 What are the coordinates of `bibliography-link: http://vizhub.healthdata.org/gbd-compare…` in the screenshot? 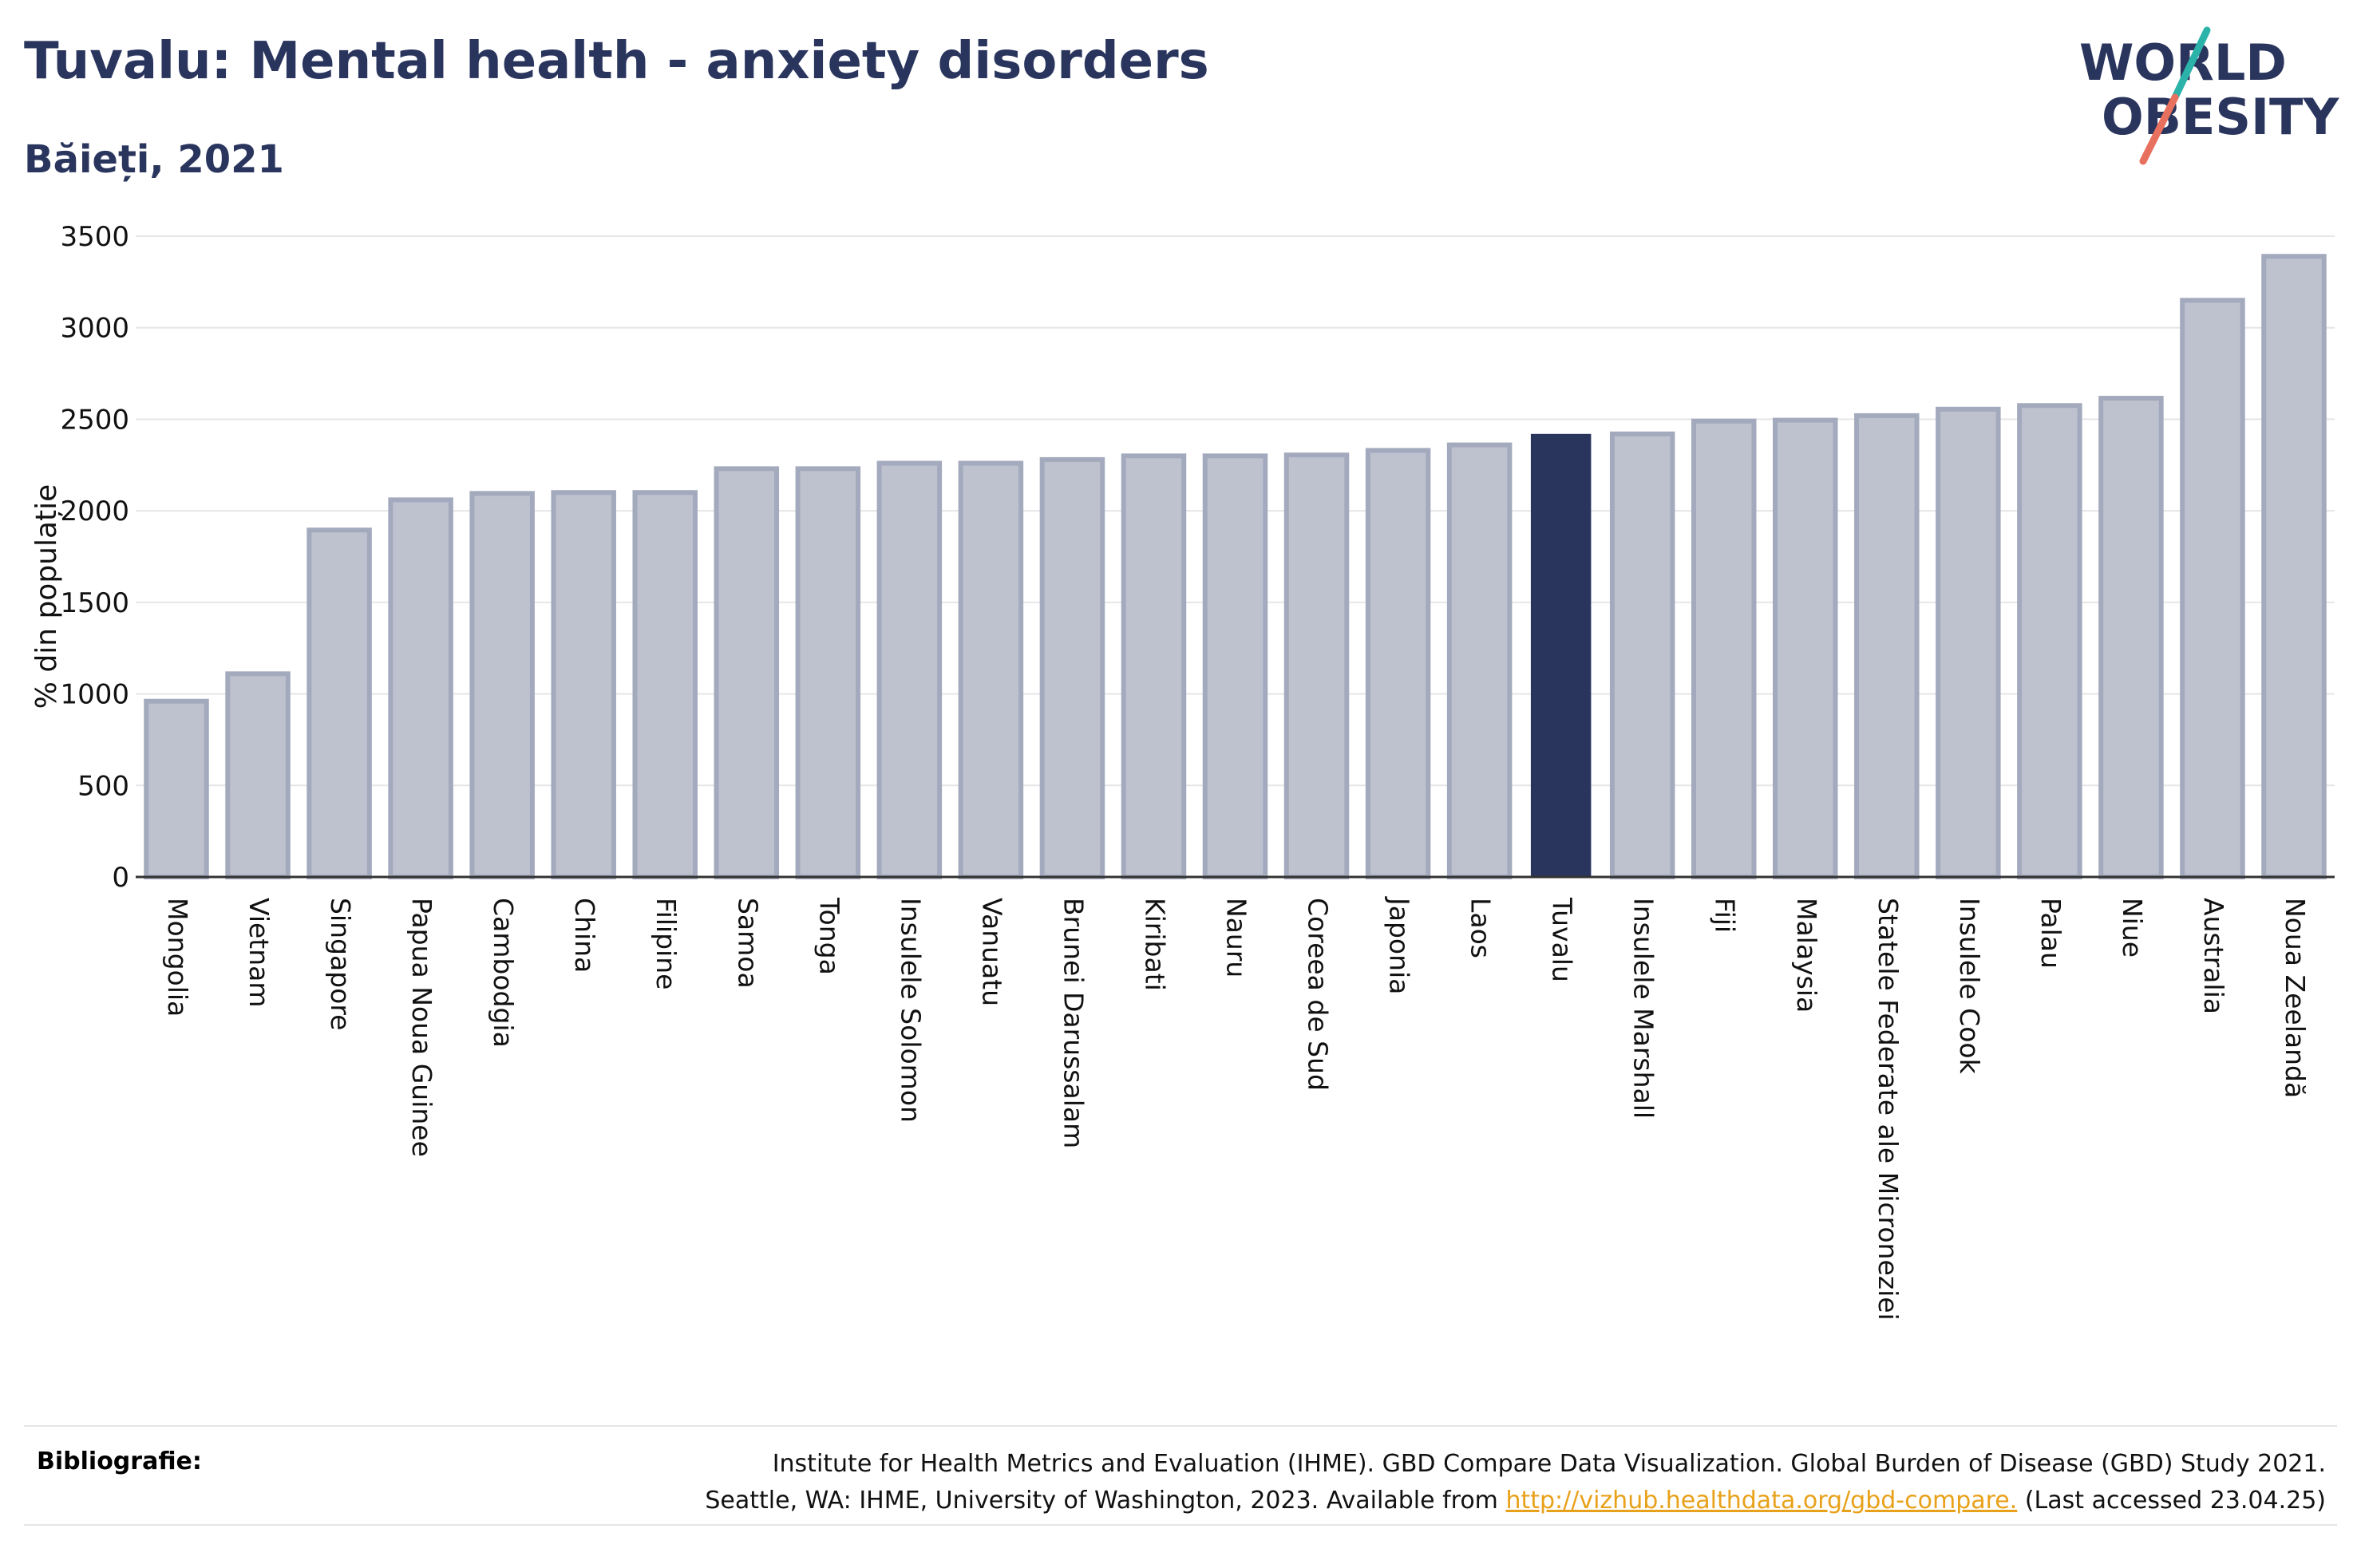 It's located at (1761, 1501).